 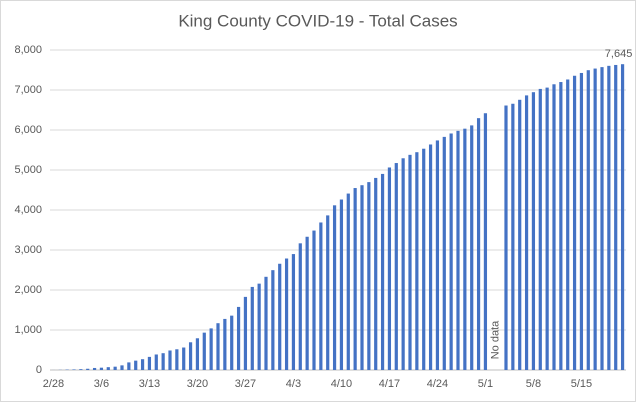 I want to click on y-tick-label: 6,000, so click(x=28, y=130).